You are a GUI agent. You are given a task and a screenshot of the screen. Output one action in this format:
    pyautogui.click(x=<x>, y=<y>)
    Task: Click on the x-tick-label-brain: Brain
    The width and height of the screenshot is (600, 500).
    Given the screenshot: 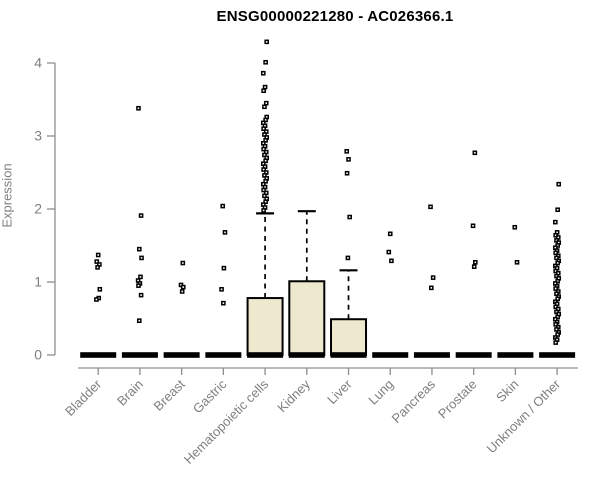 What is the action you would take?
    pyautogui.click(x=130, y=393)
    